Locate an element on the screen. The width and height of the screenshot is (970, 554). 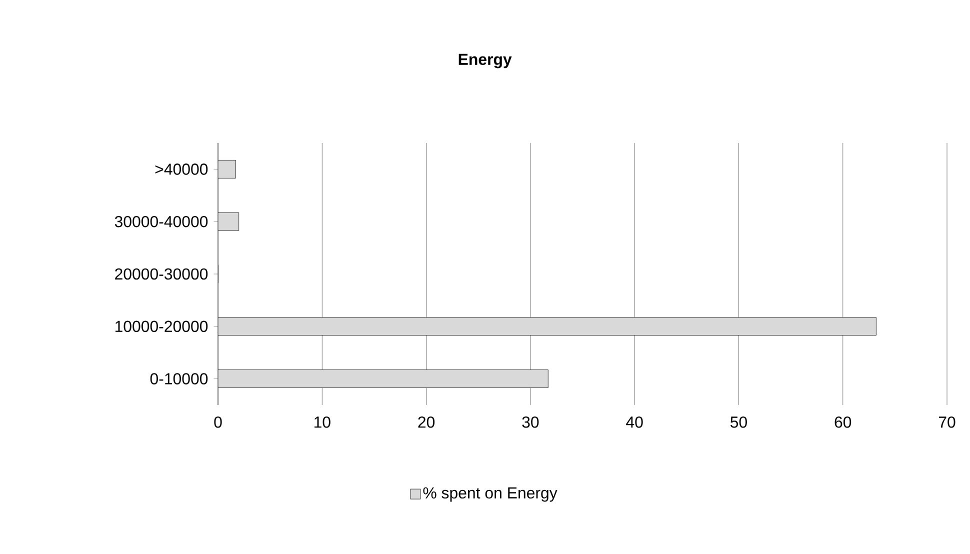
y-tick-label: 30000-40000 is located at coordinates (161, 222).